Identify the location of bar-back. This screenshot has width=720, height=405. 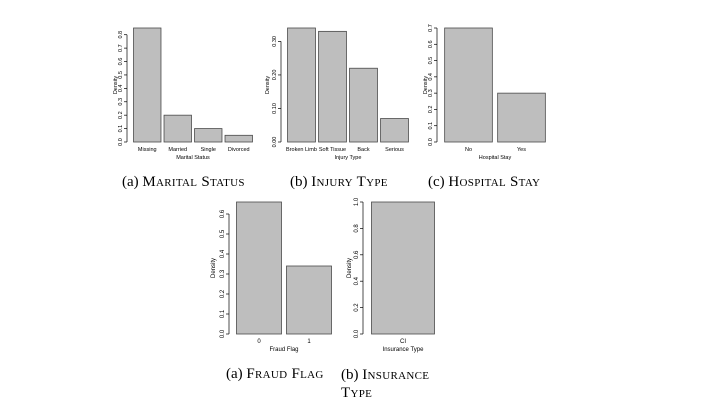
(363, 105).